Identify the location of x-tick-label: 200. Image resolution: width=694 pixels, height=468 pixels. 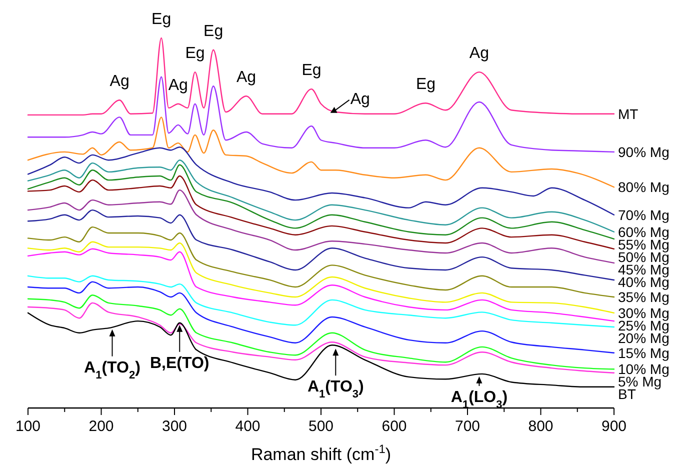
(101, 426).